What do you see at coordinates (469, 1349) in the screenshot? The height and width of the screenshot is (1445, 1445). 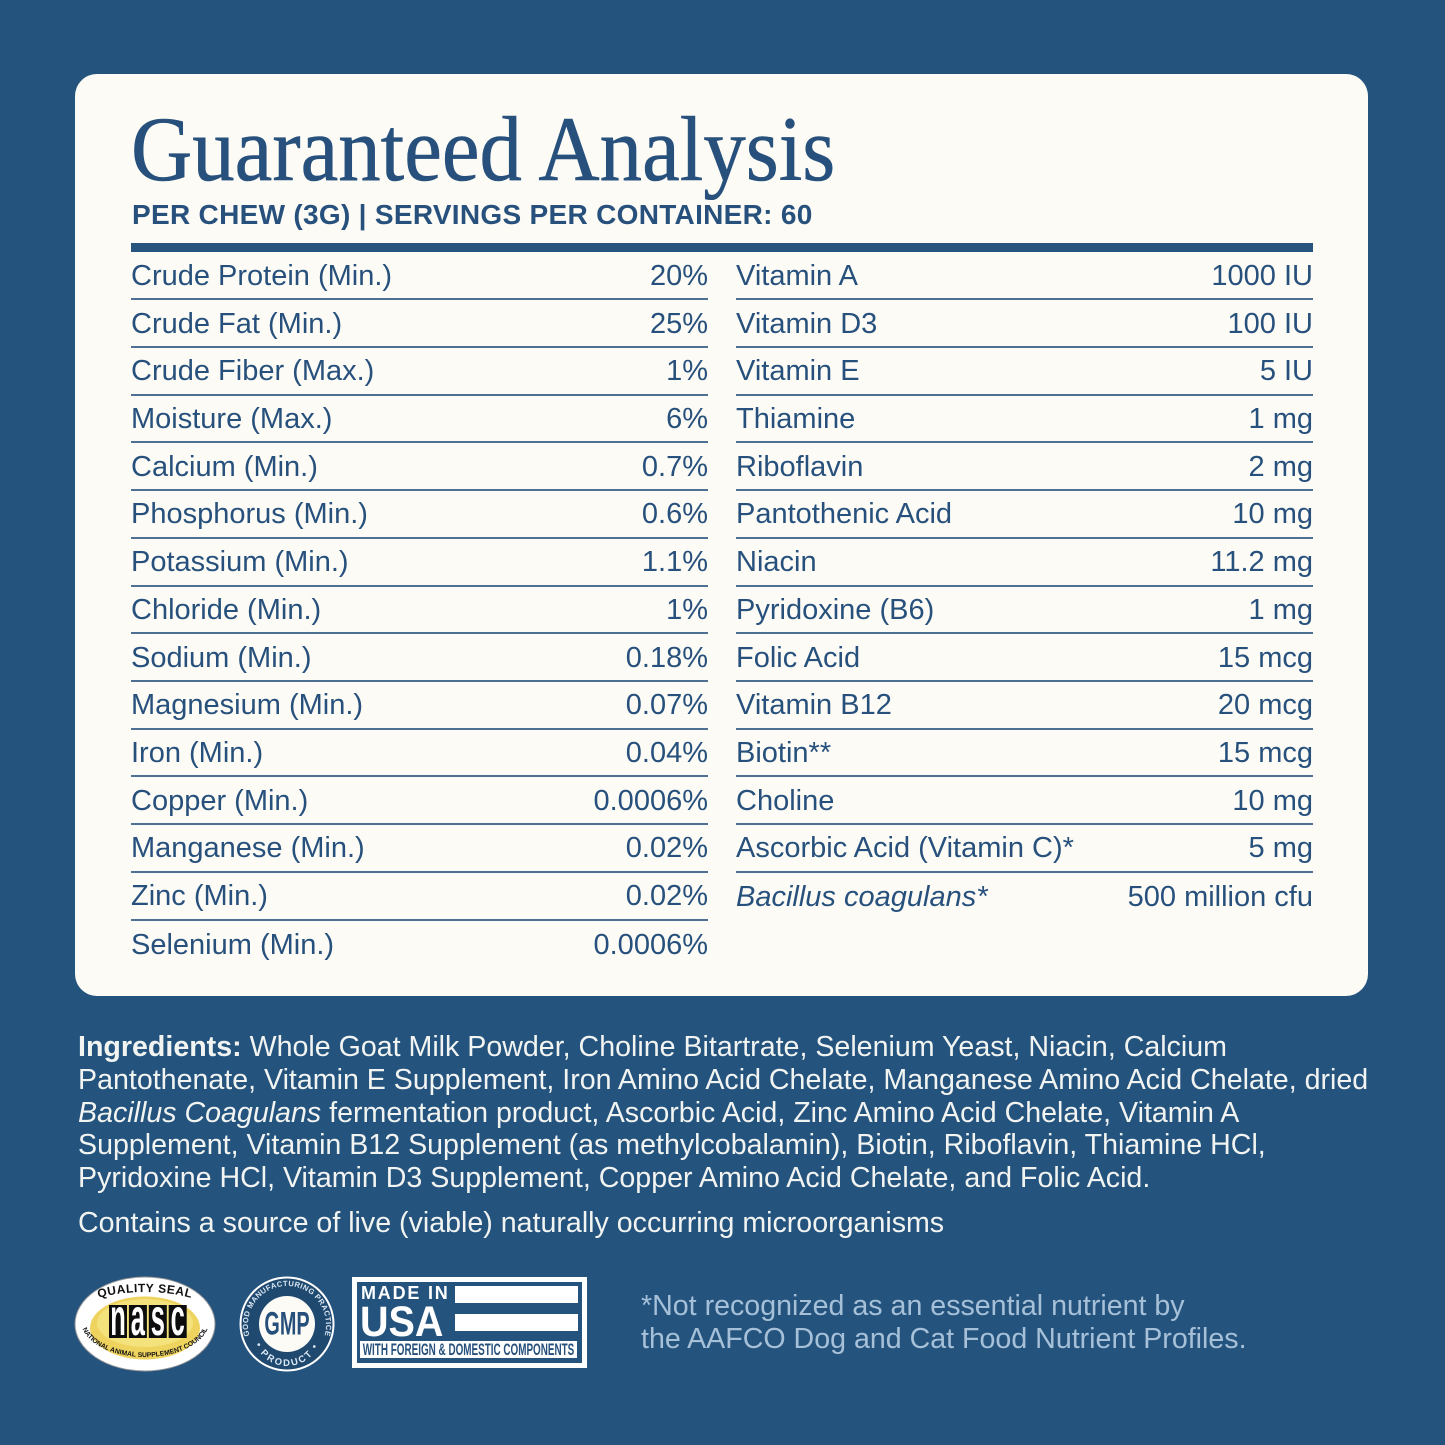 I see `svg-text:WITH FOREIGN & DOMESTIC COMPON: WITH FOREIGN & DOMESTIC COMPONENTS` at bounding box center [469, 1349].